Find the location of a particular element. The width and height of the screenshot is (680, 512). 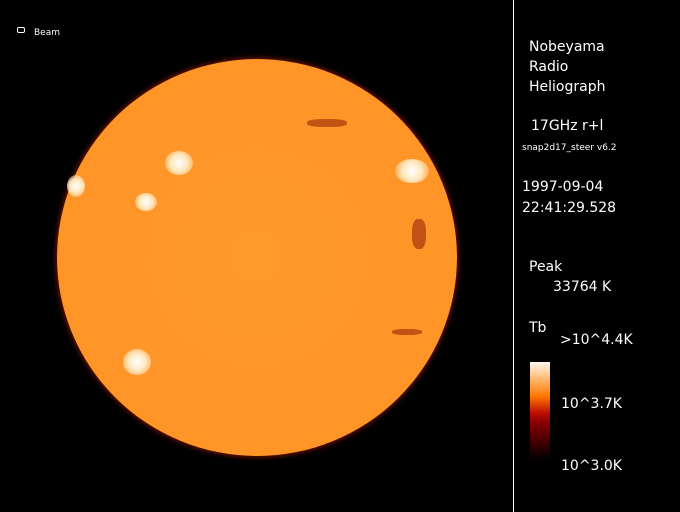

frequency-label: 17GHz r+l is located at coordinates (567, 126).